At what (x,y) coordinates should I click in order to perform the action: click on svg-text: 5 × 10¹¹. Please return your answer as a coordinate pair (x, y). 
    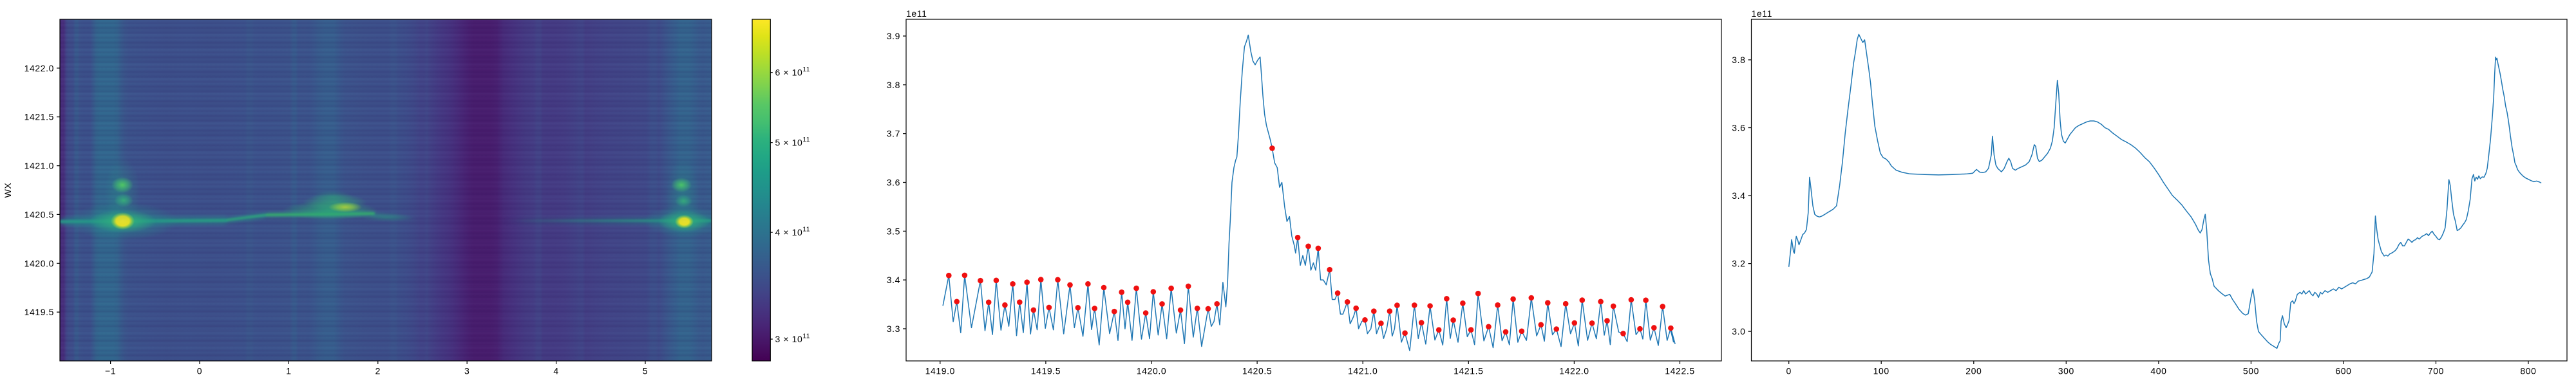
    Looking at the image, I should click on (793, 142).